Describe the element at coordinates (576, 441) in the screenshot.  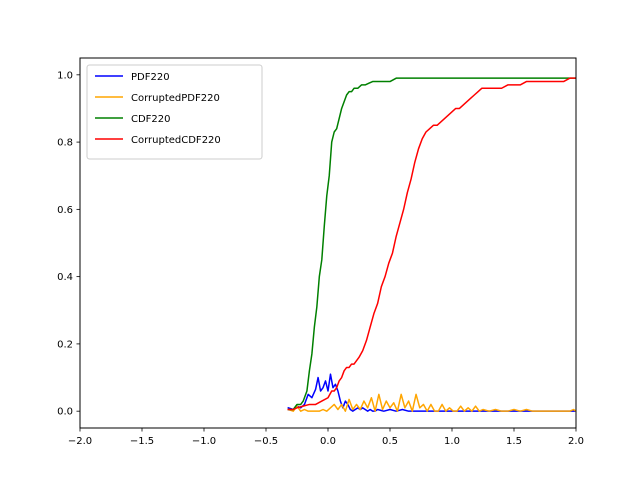
I see `x-tick-label: 2.0` at that location.